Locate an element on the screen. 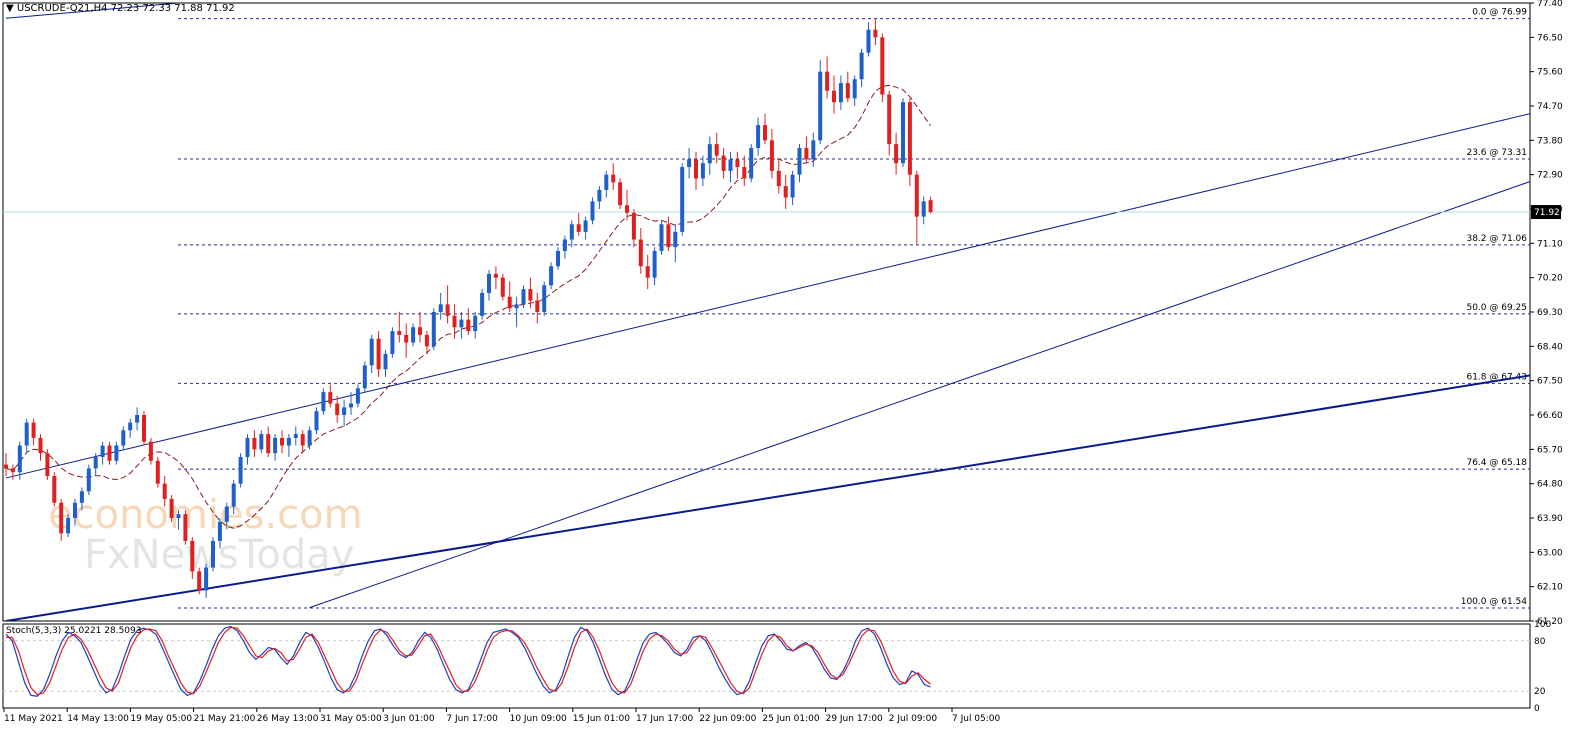 Image resolution: width=1596 pixels, height=743 pixels. y-tick-label: 63.00 is located at coordinates (1550, 553).